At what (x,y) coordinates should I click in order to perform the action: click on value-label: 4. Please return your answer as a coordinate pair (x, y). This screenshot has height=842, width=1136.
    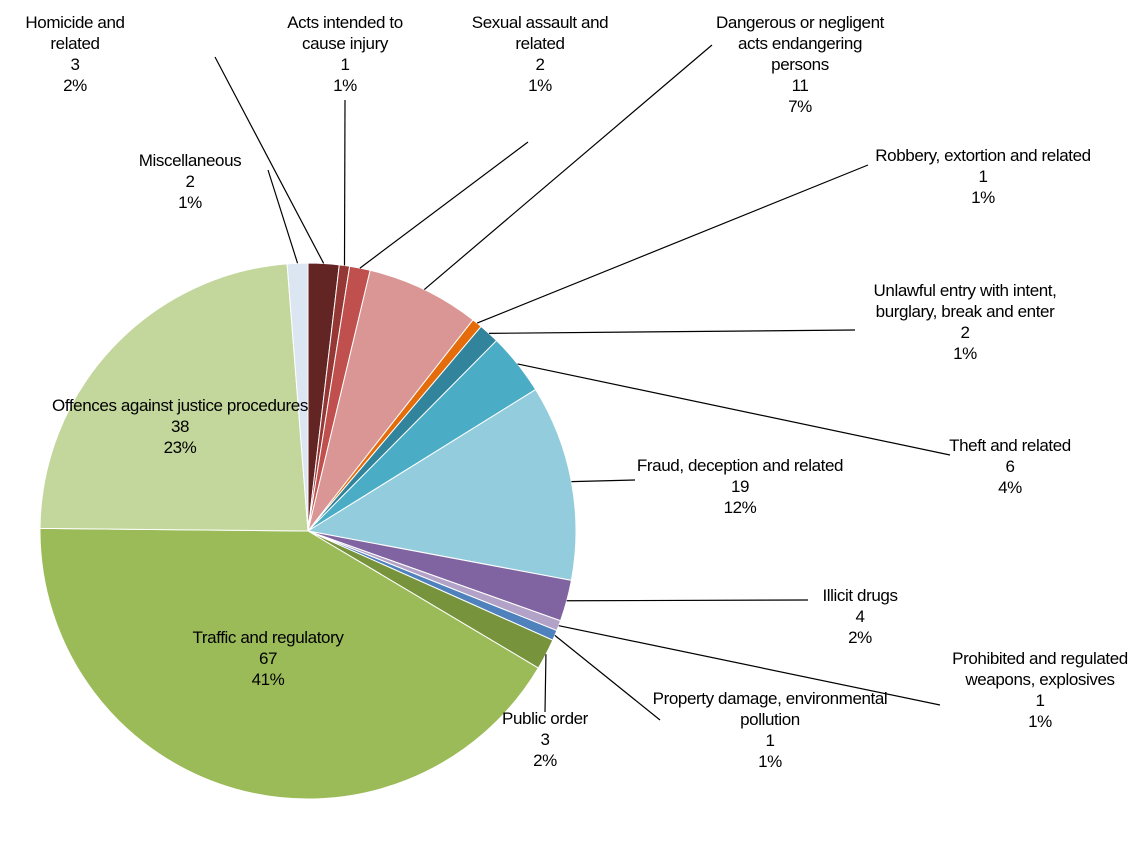
    Looking at the image, I should click on (860, 616).